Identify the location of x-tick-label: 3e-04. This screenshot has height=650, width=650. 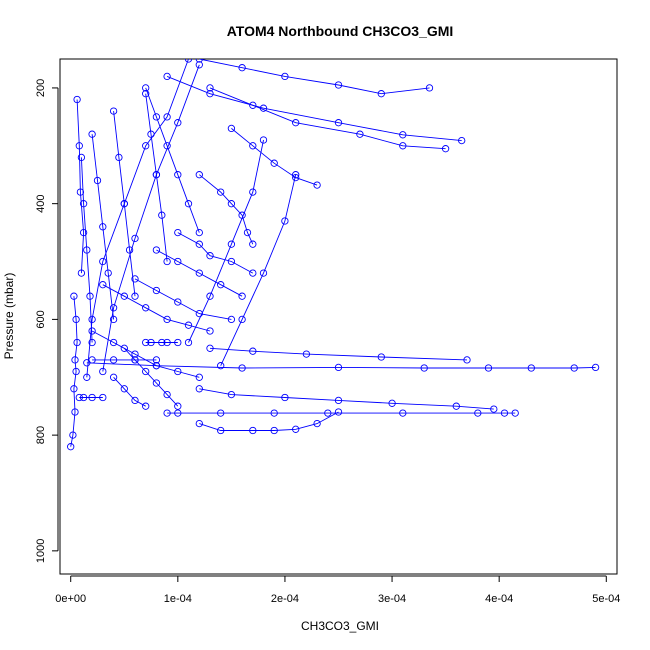
(392, 599).